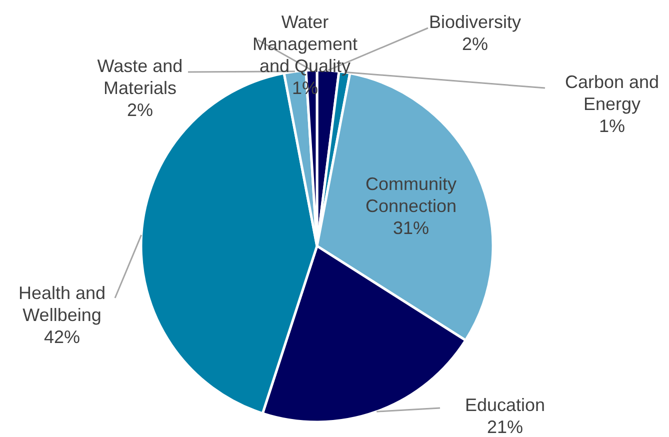 The height and width of the screenshot is (437, 669). What do you see at coordinates (612, 126) in the screenshot?
I see `data-label: 1%` at bounding box center [612, 126].